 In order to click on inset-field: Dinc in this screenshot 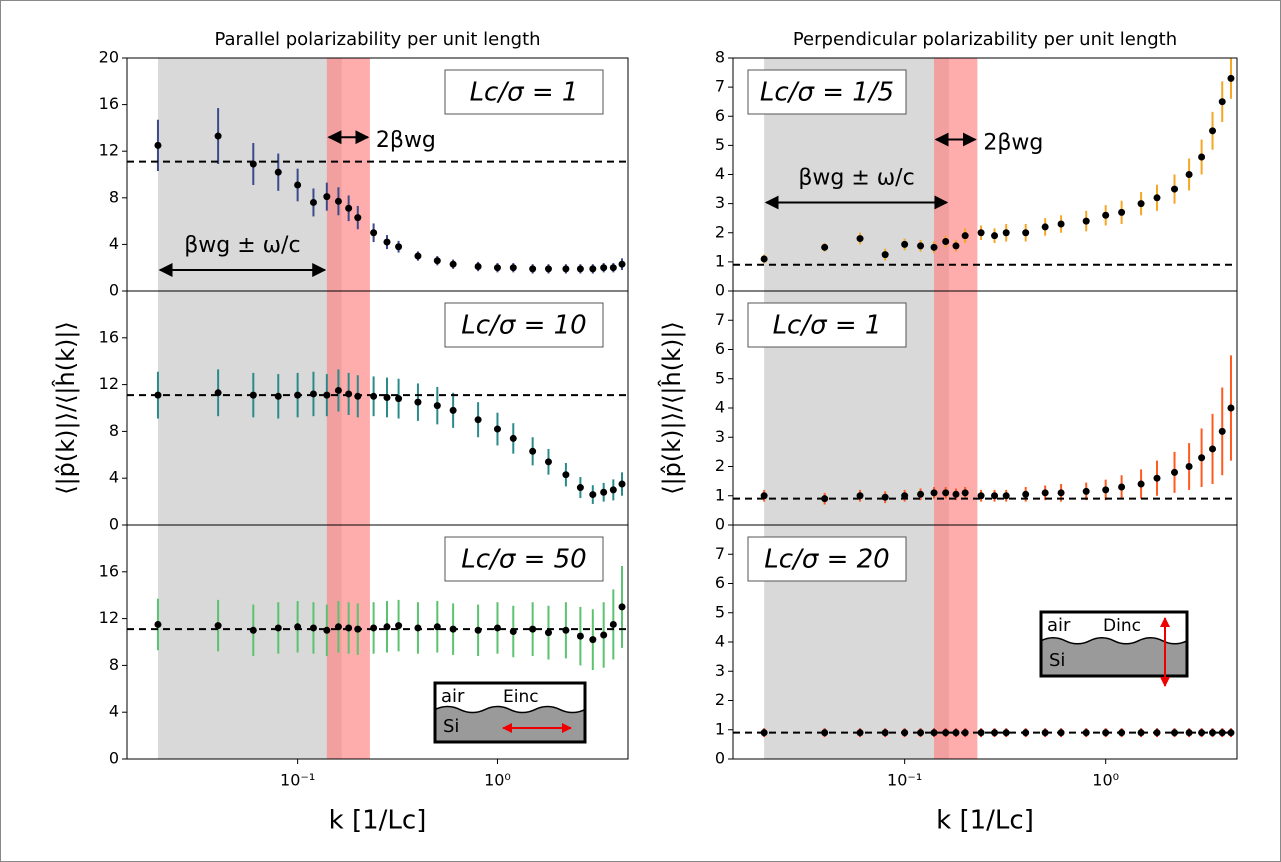, I will do `click(1122, 626)`.